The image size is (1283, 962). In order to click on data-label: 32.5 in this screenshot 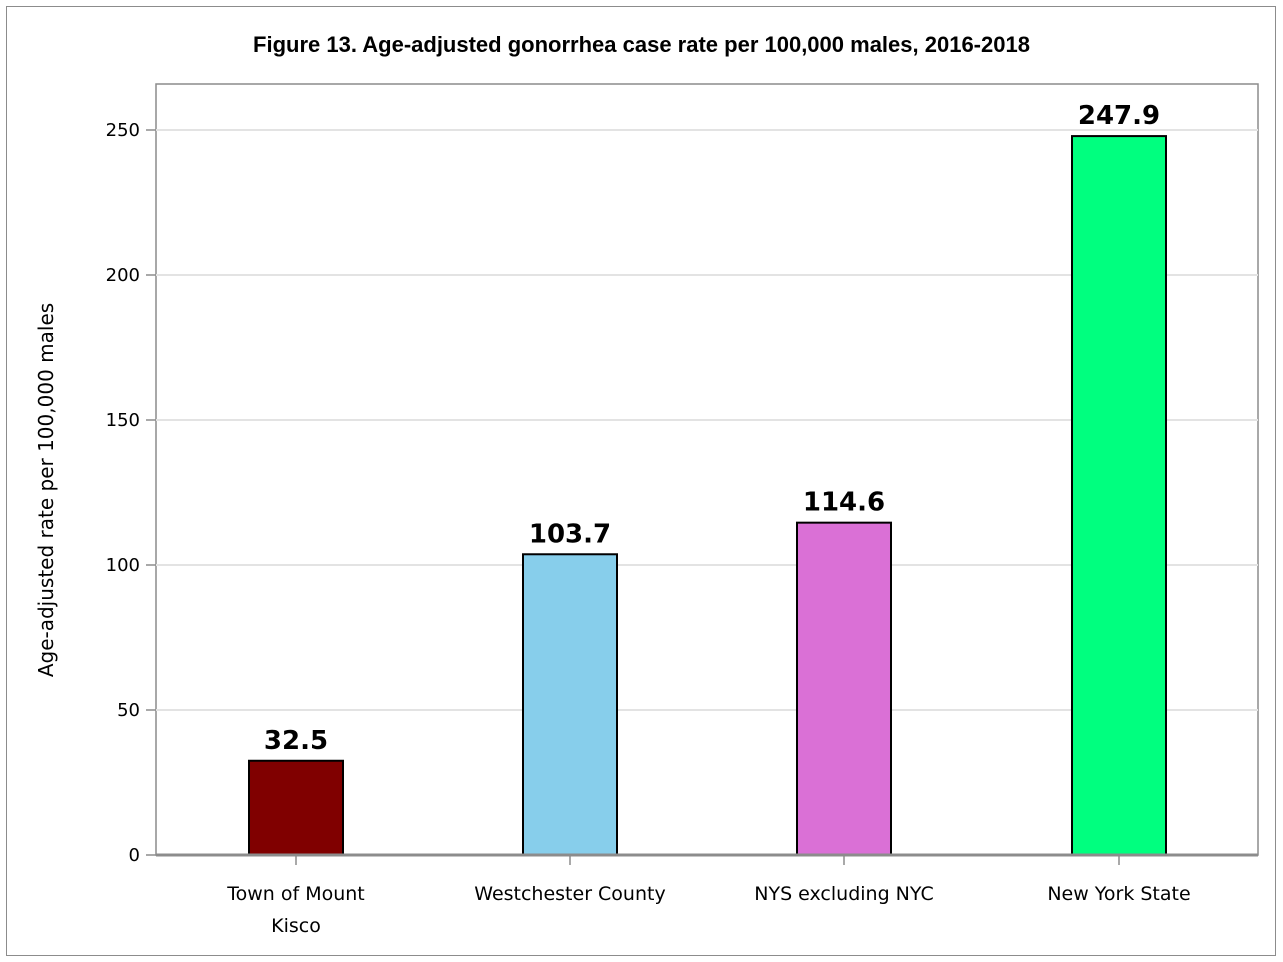, I will do `click(296, 741)`.